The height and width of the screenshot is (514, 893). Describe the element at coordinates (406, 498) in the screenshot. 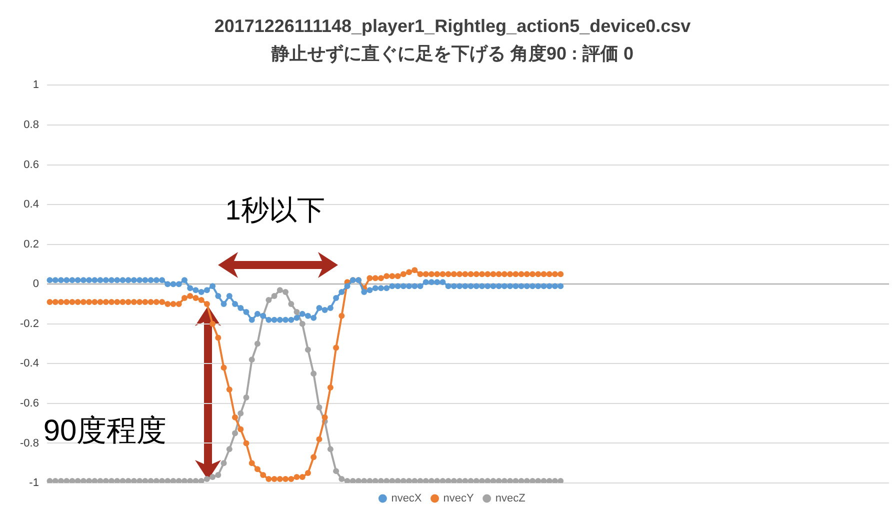

I see `legend-label: nvecX` at that location.